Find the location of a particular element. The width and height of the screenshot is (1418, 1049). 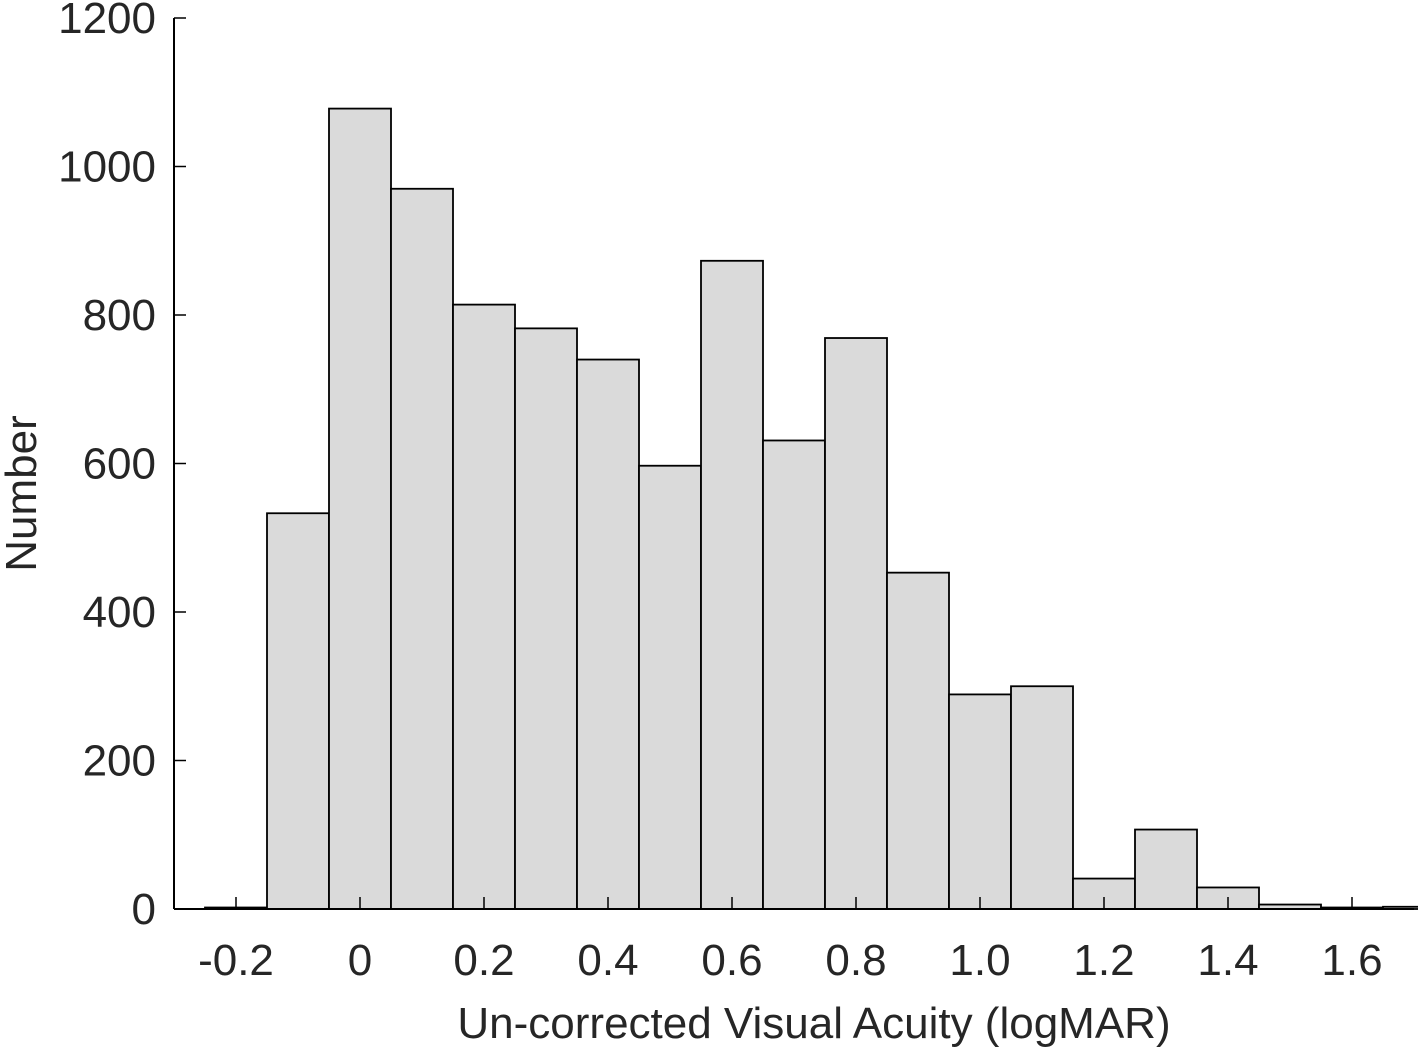

y-tick-label: 400 is located at coordinates (119, 612).